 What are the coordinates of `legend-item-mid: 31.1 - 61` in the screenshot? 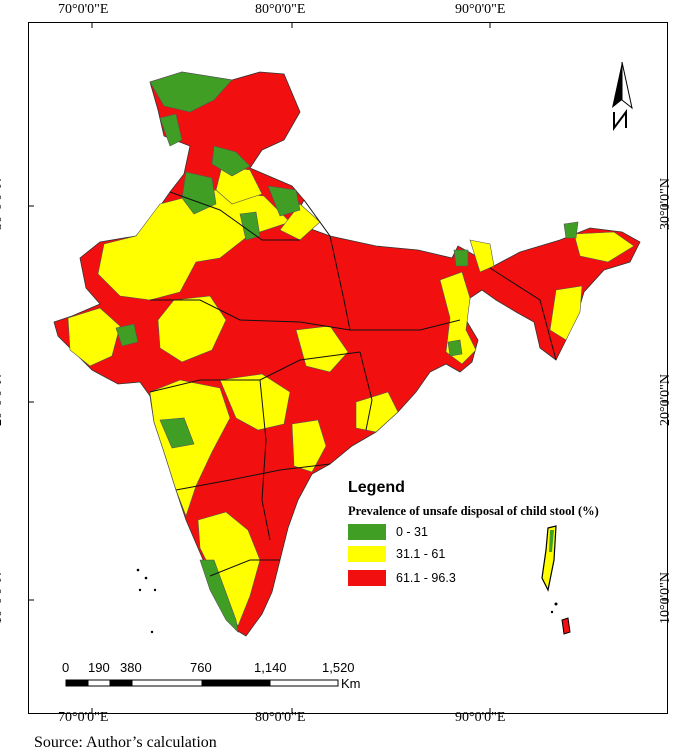 It's located at (396, 554).